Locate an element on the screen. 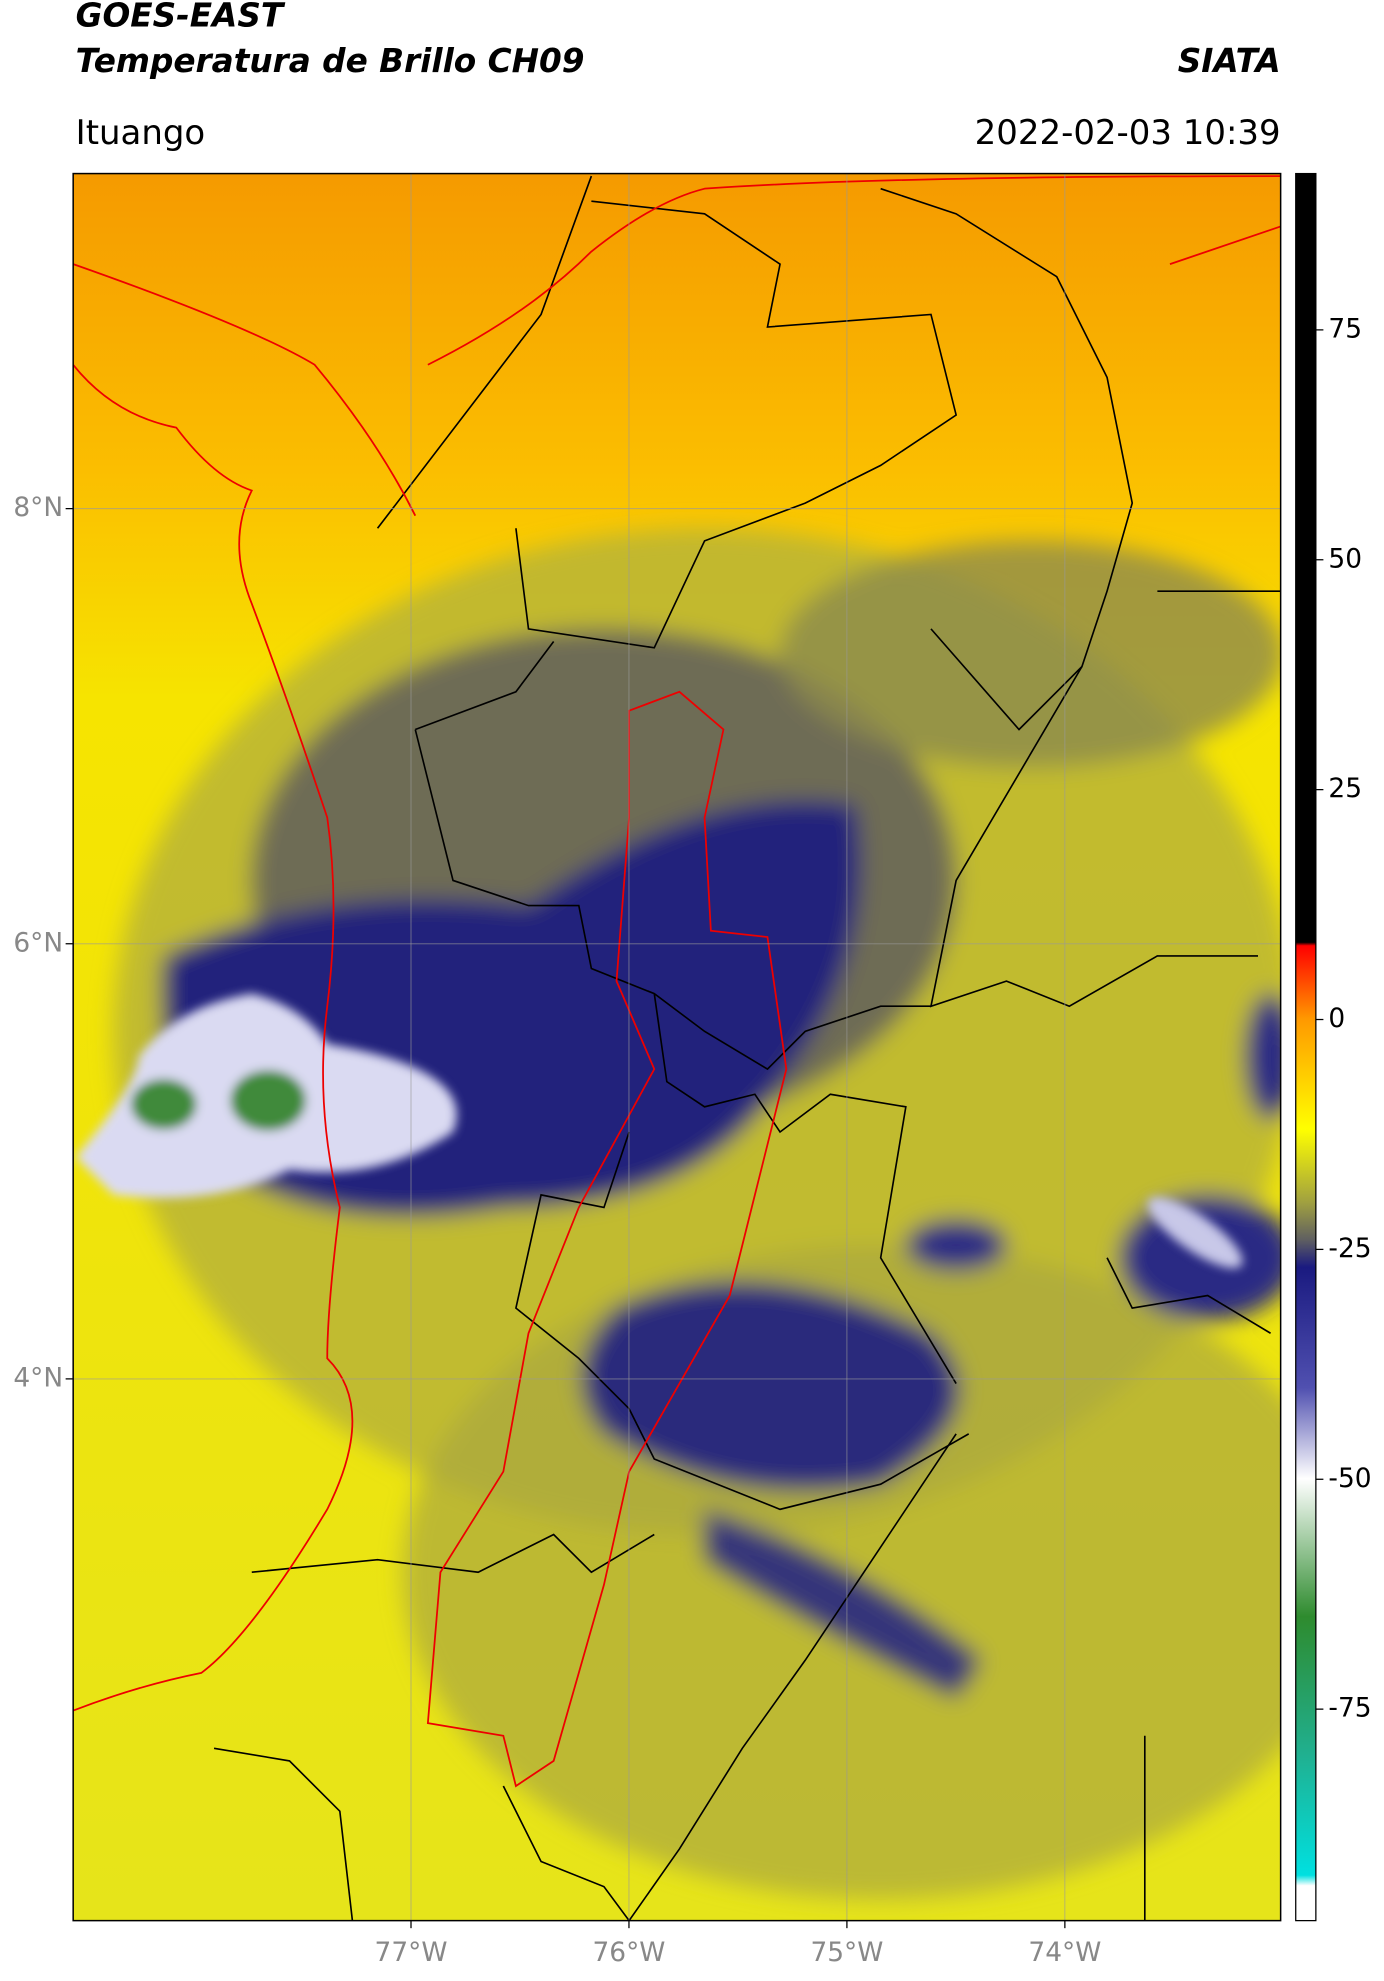 Image resolution: width=1384 pixels, height=1981 pixels. lon-tick-label: 76°W is located at coordinates (628, 1952).